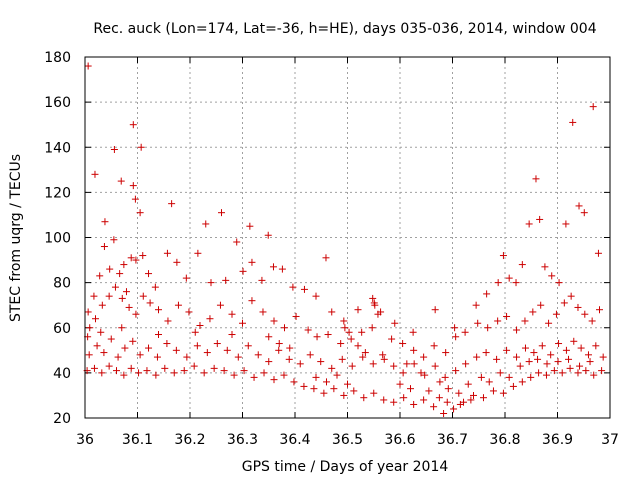  Describe the element at coordinates (57, 58) in the screenshot. I see `y-tick-label: 180` at that location.